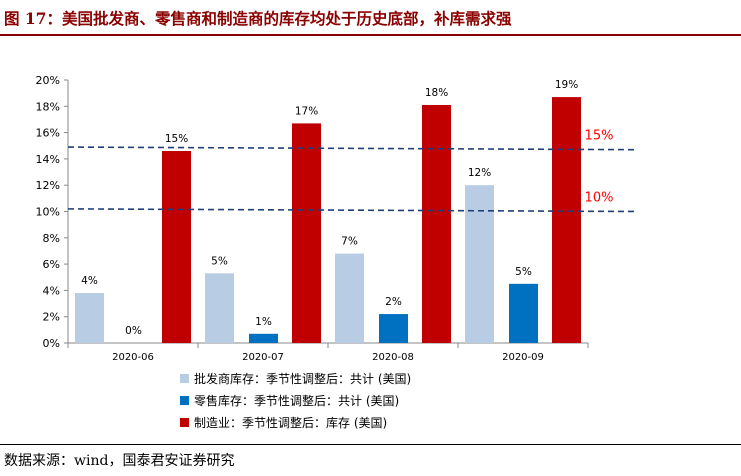 This screenshot has height=476, width=741. What do you see at coordinates (48, 106) in the screenshot?
I see `y-tick-label: 18%` at bounding box center [48, 106].